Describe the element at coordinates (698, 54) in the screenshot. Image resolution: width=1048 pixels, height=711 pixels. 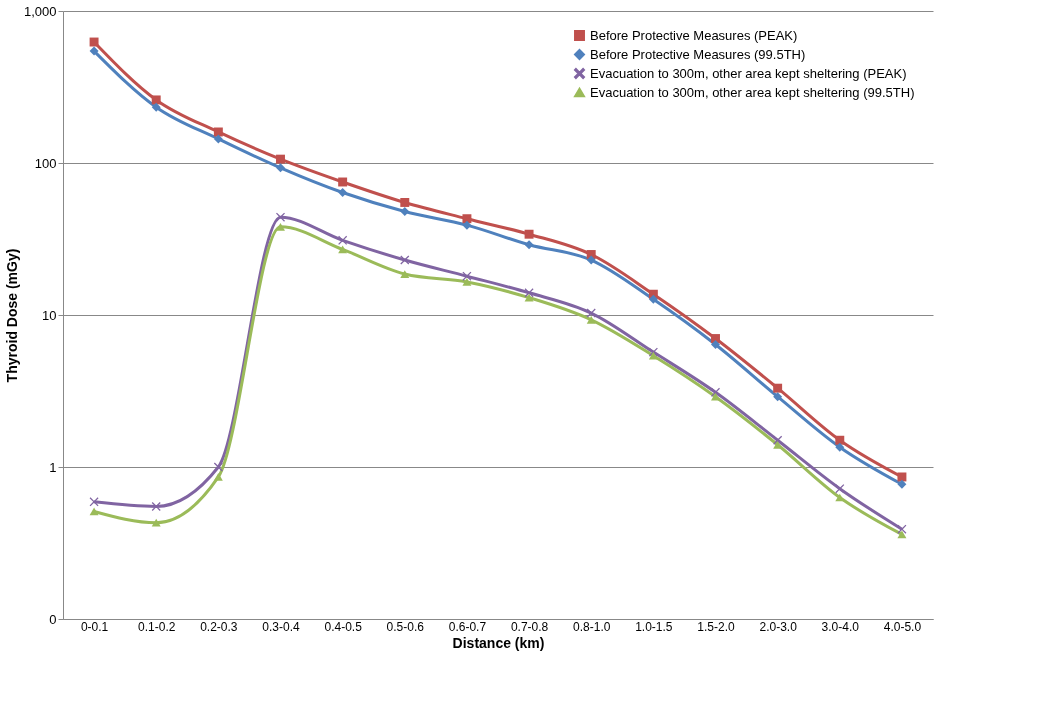
I see `legend-label: Before Protective Measures (99.5TH)` at that location.